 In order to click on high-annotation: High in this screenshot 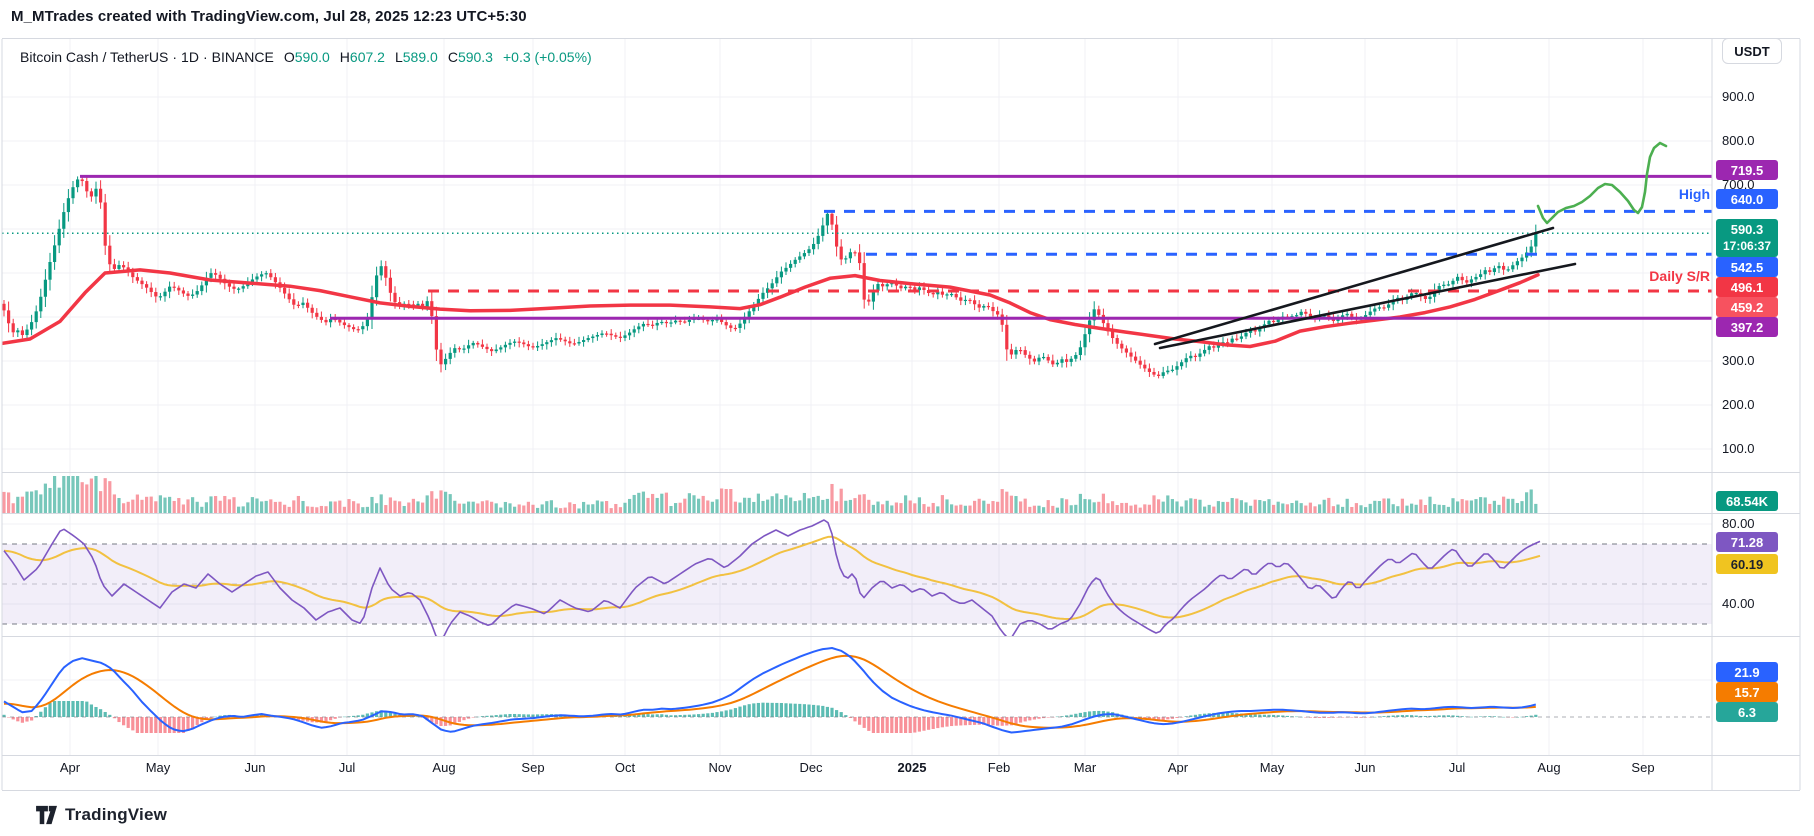, I will do `click(1694, 194)`.